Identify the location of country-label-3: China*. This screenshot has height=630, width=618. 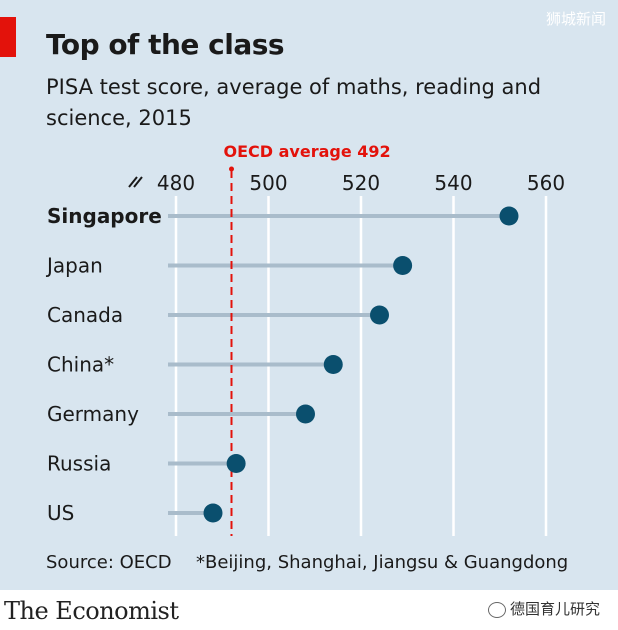
(80, 365).